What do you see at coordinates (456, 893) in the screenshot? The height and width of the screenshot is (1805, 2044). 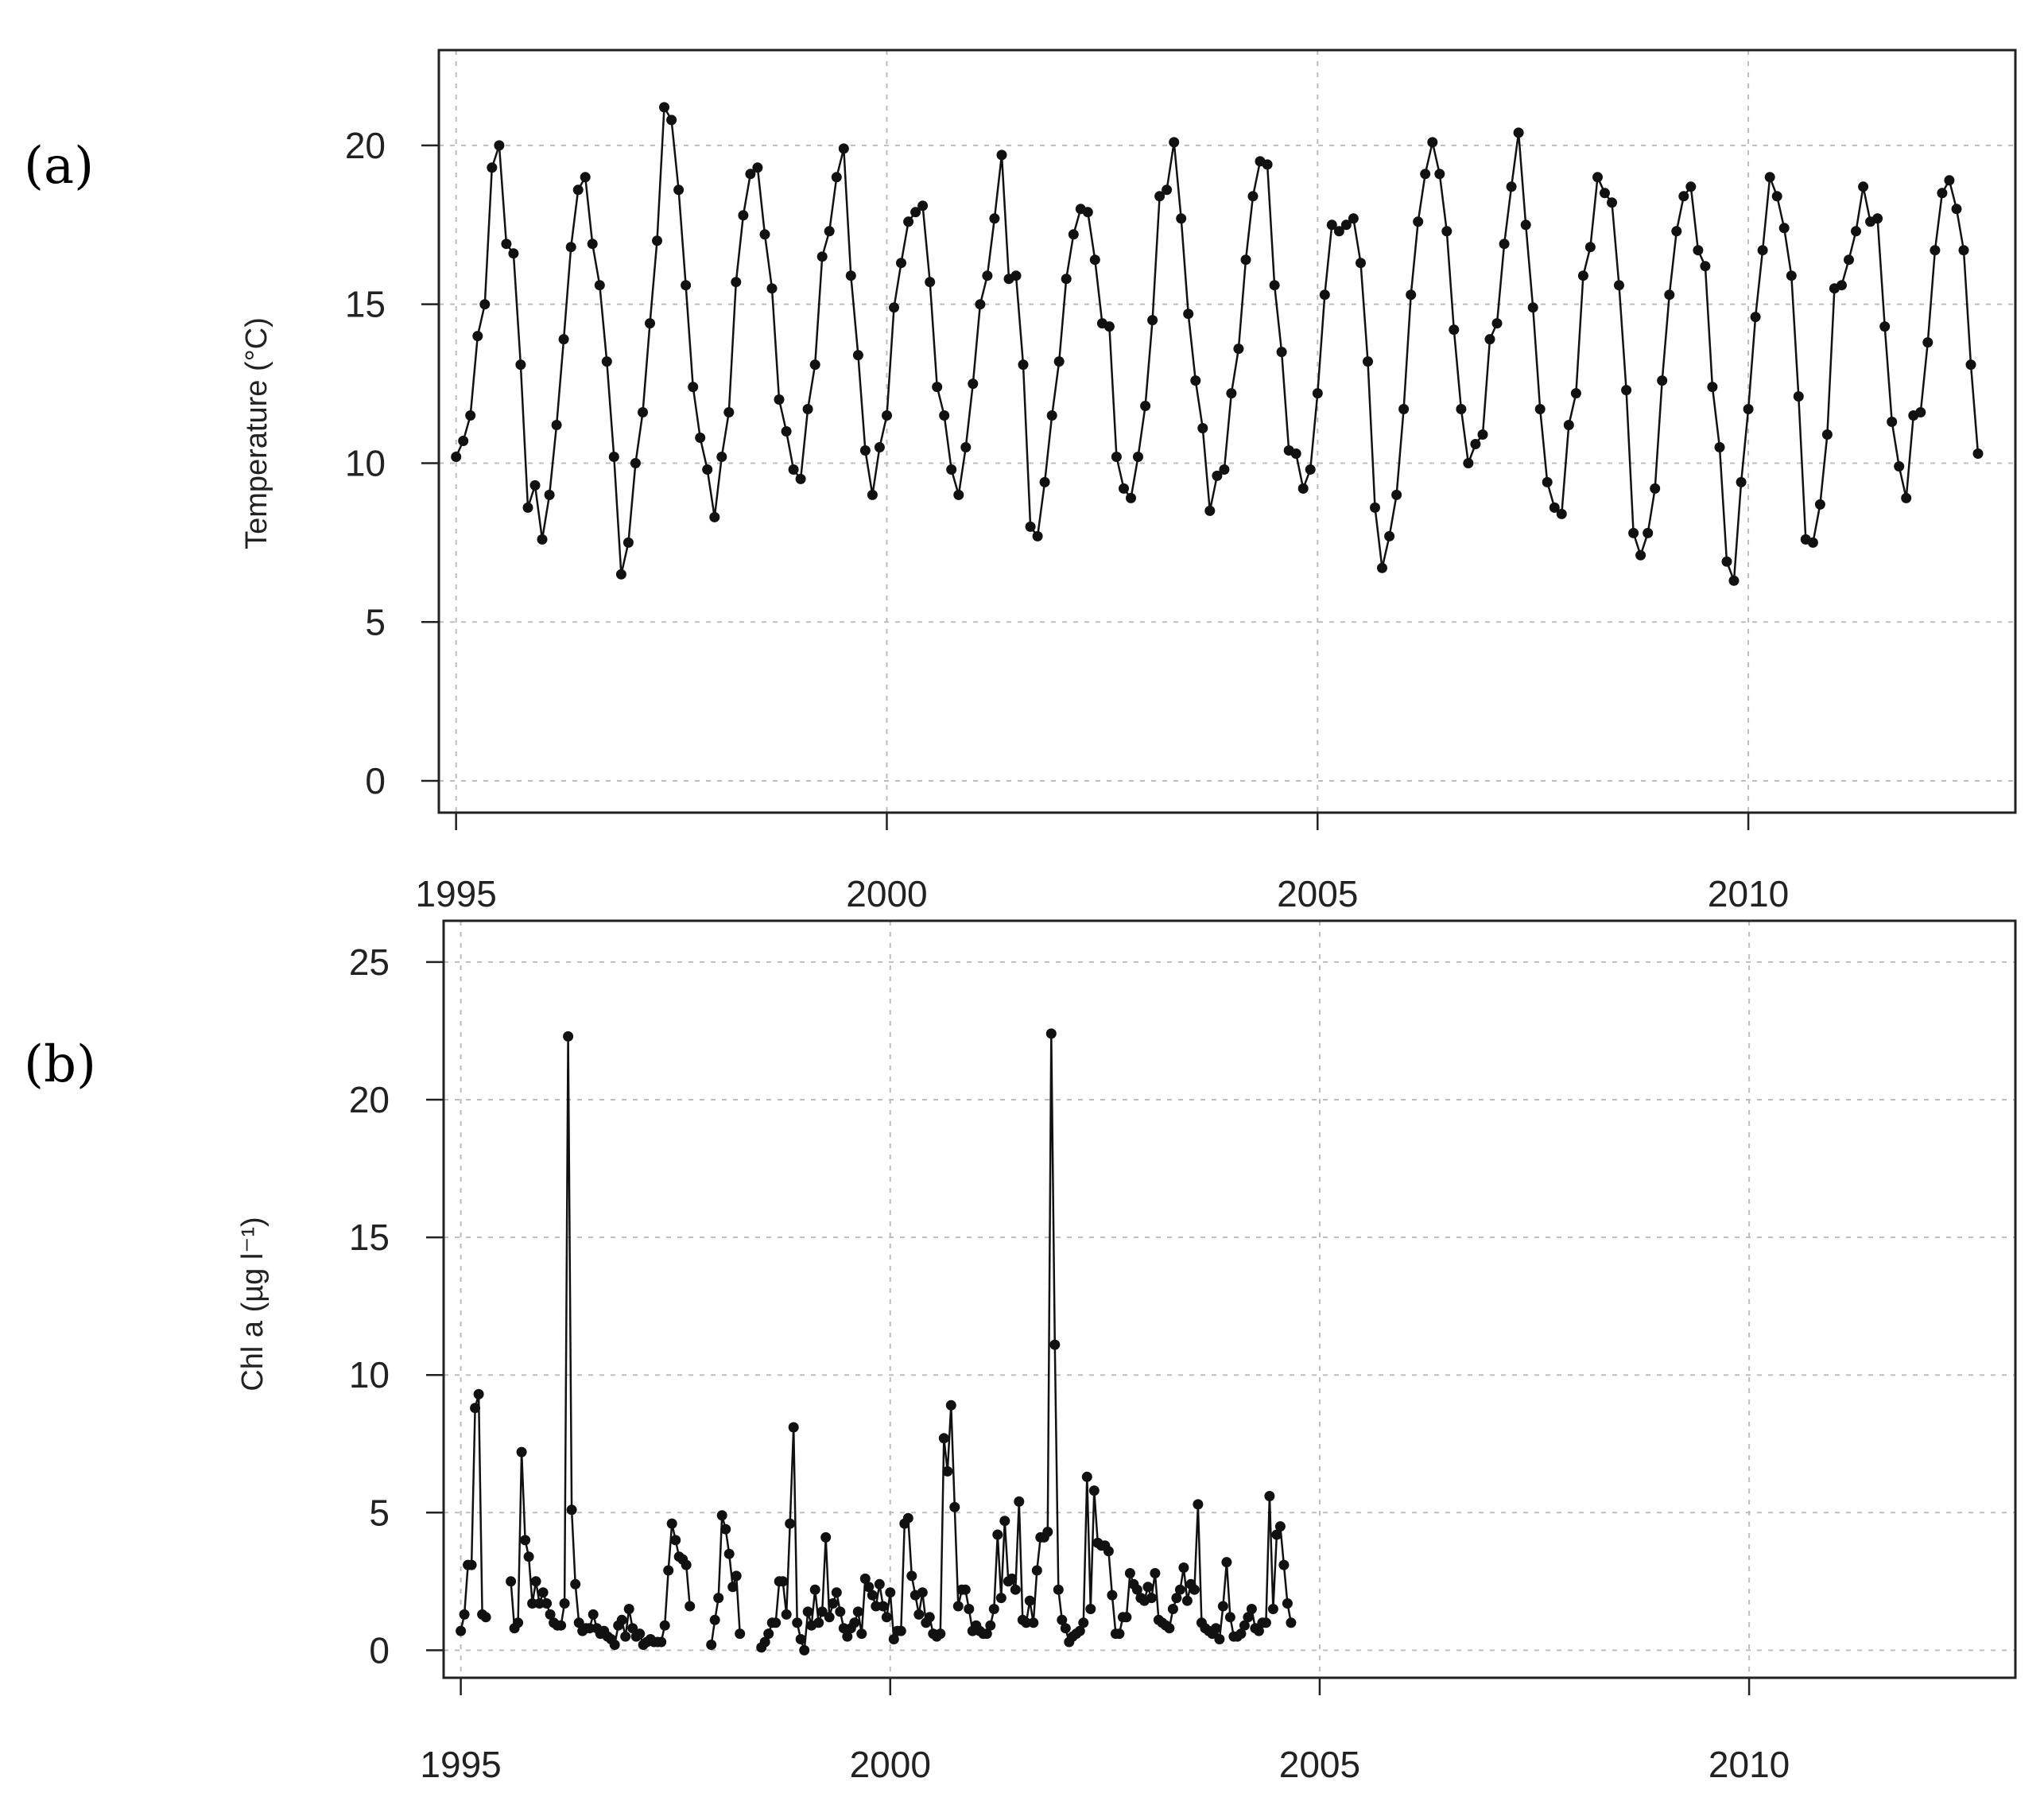 I see `x-tick-label: 1995` at bounding box center [456, 893].